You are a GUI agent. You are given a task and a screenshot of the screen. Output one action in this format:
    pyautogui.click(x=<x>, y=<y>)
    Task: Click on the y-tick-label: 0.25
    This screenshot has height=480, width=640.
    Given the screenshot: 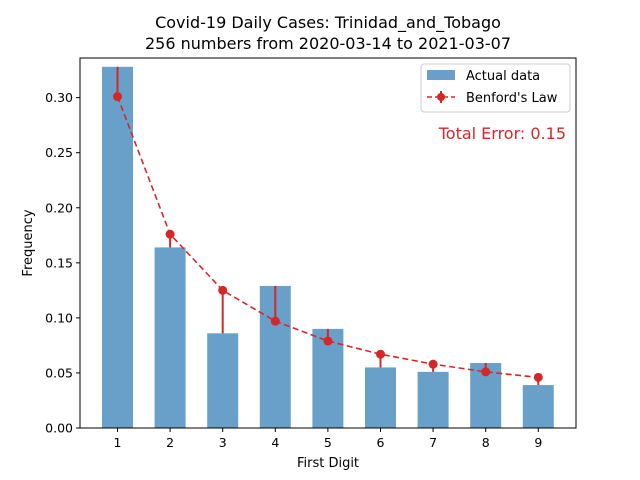 What is the action you would take?
    pyautogui.click(x=59, y=152)
    